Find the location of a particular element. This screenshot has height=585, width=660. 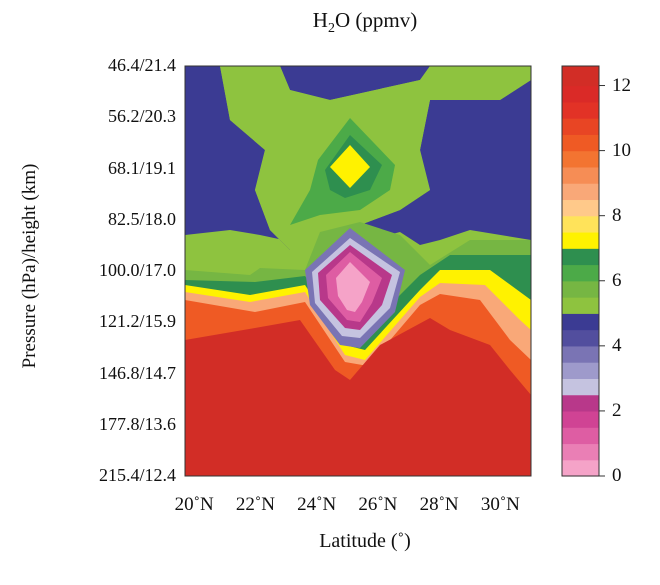

colorbar-frame is located at coordinates (580, 271).